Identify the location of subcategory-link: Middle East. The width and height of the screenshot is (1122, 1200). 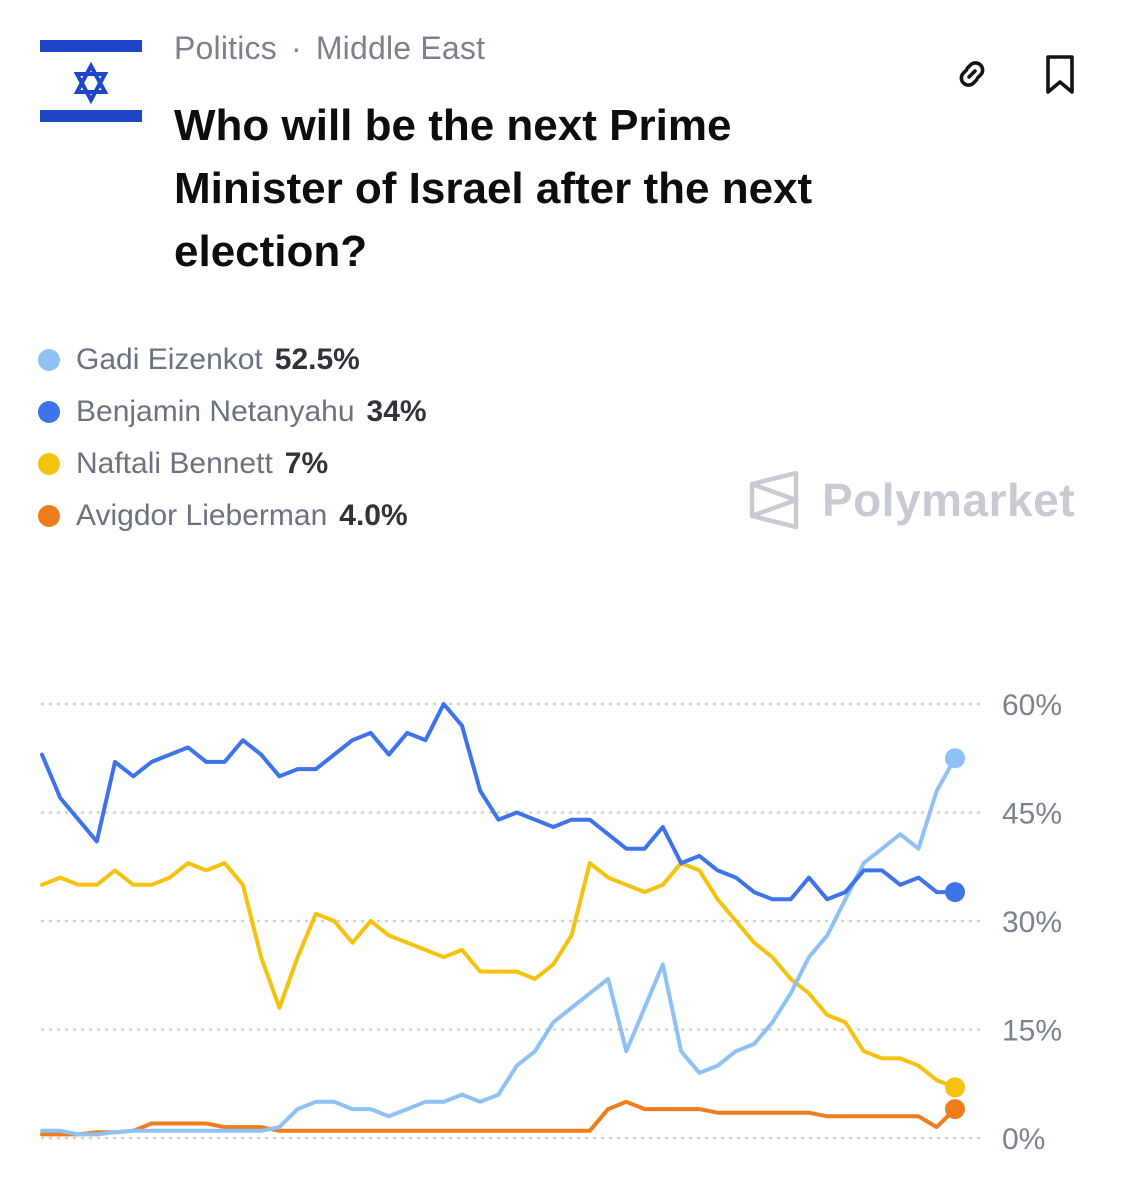
(400, 48).